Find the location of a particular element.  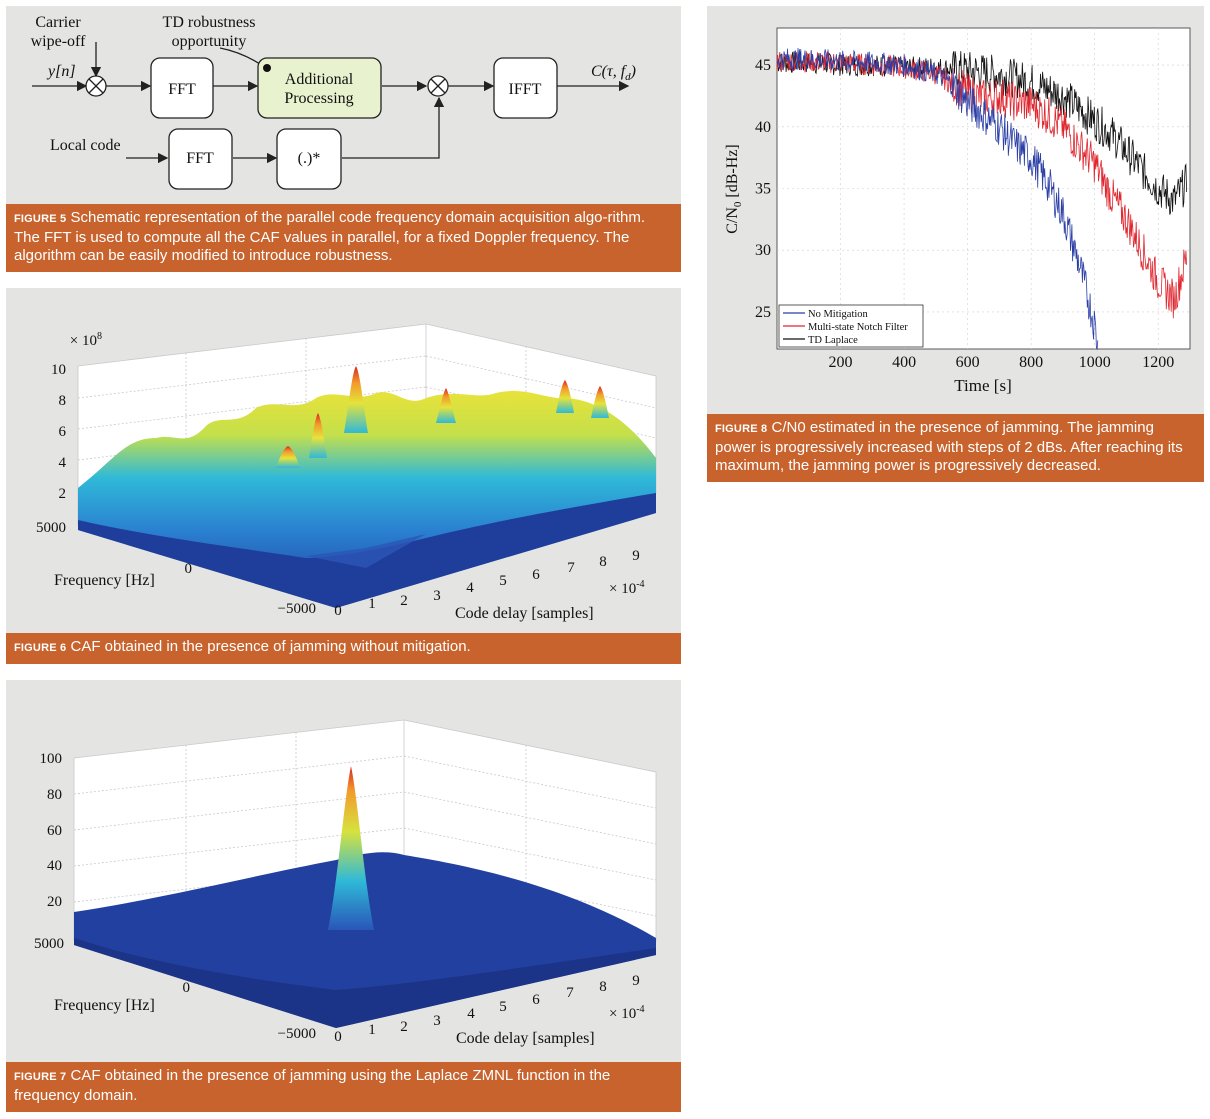

fig6-xtick: 1 is located at coordinates (372, 604).